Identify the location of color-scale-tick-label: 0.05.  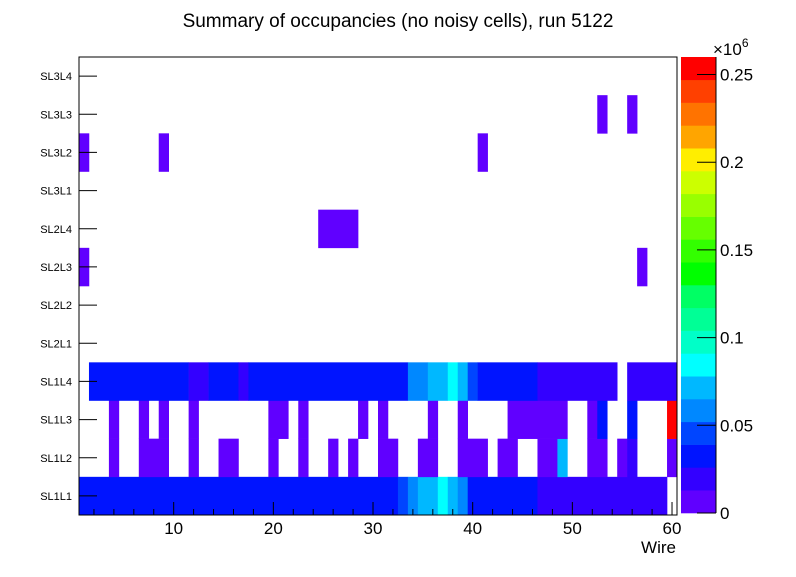
(736, 425).